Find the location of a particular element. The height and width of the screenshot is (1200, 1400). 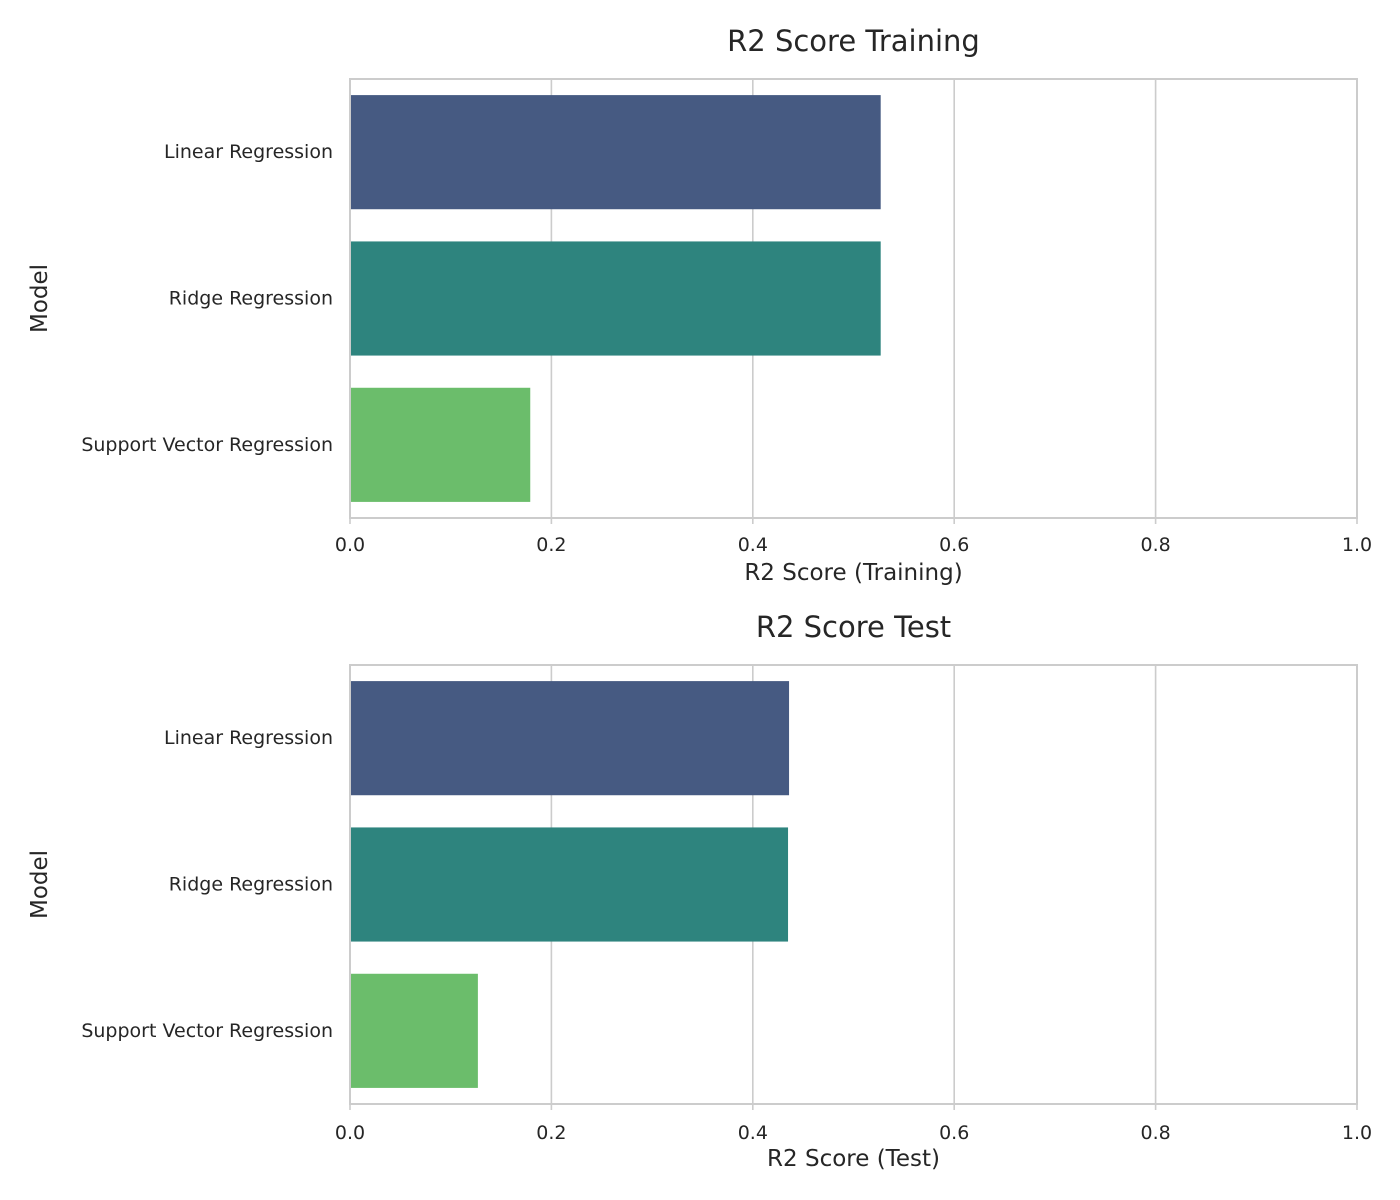

chart0-xtick-label-3: 0.6 is located at coordinates (954, 545).